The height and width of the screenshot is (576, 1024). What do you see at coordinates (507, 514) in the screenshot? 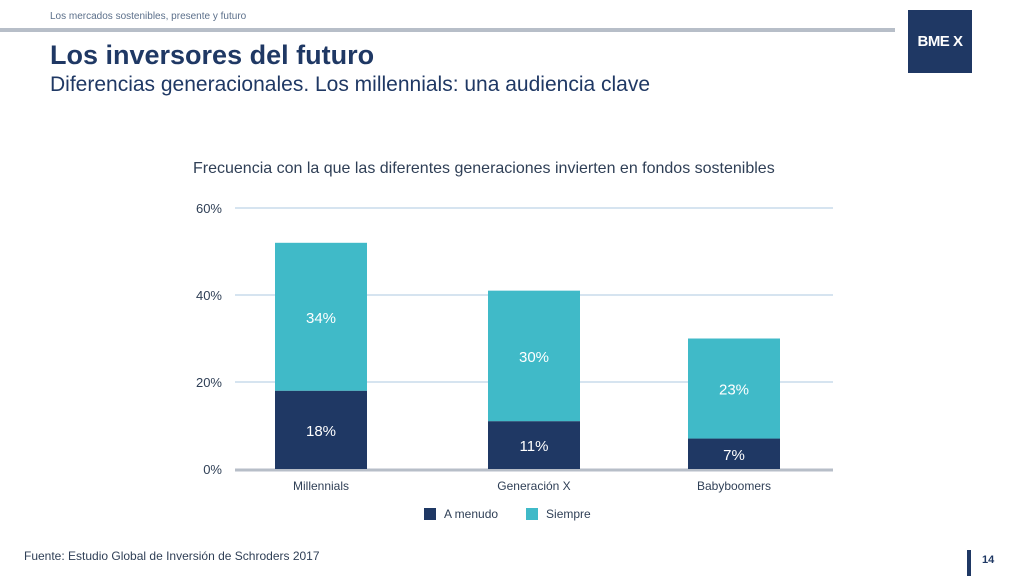
I see `chart-legend: A menudo Siempre` at bounding box center [507, 514].